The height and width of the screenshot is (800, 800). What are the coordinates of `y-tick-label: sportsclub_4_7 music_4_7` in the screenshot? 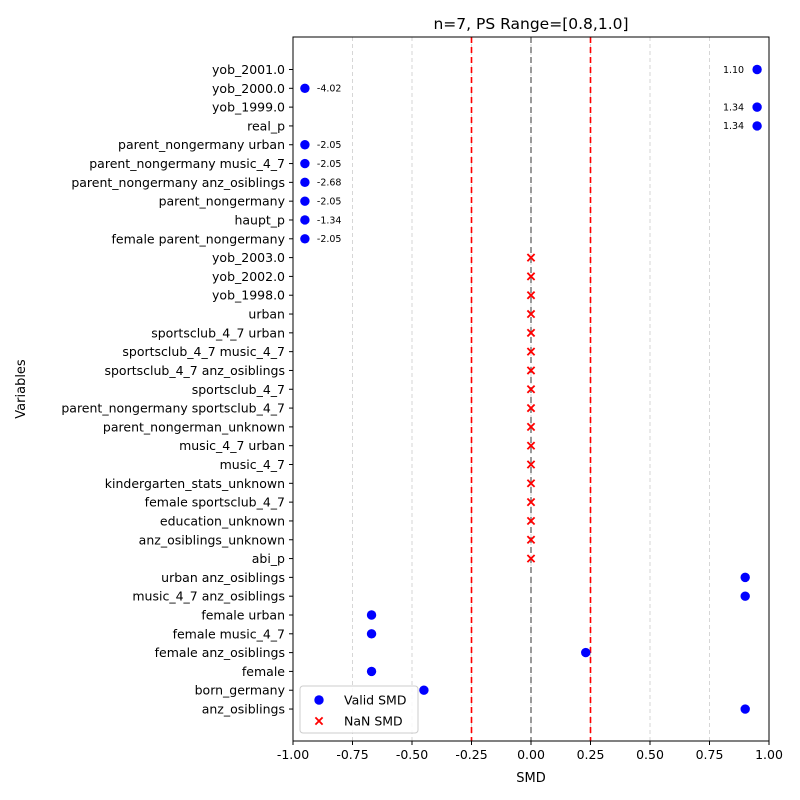 It's located at (203, 351).